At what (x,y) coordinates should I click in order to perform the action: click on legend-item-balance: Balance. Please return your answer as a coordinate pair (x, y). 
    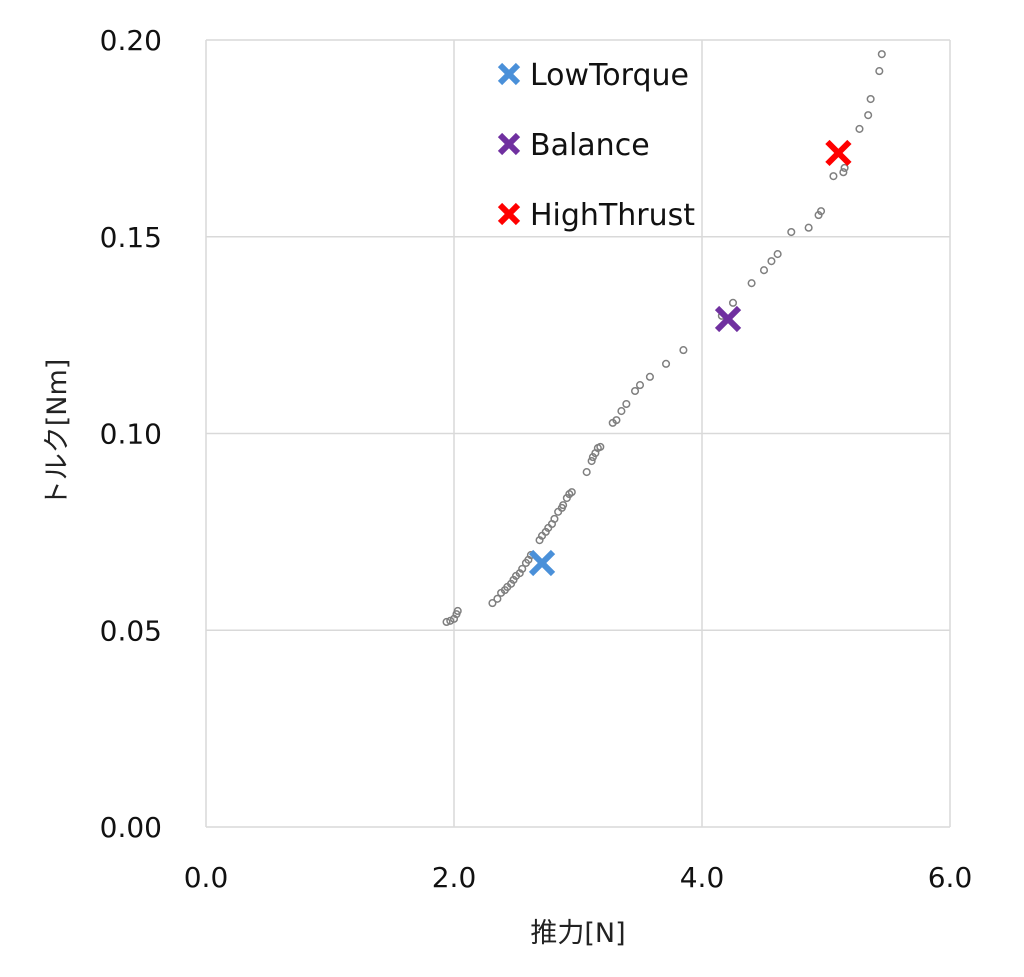
    Looking at the image, I should click on (573, 145).